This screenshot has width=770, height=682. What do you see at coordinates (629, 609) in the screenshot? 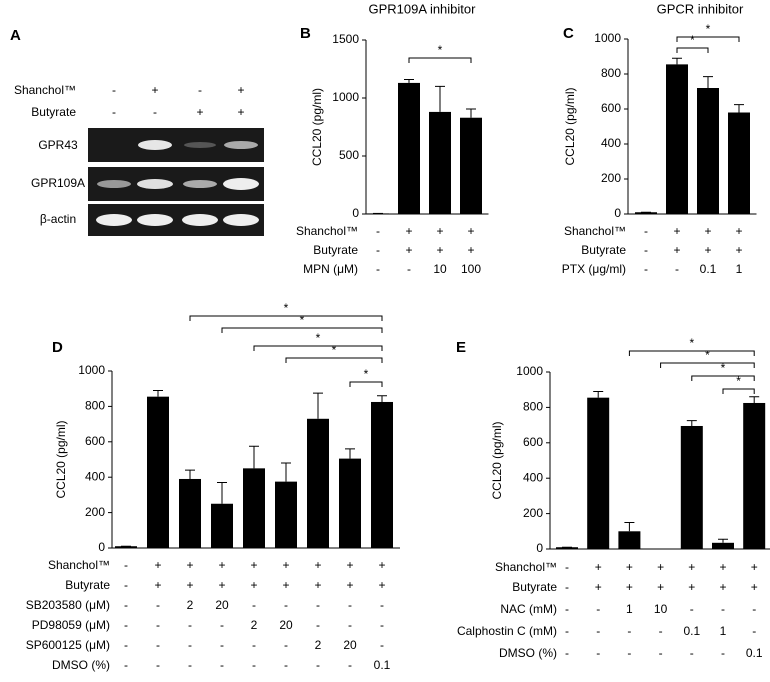
I see `treatment-mark: 1` at bounding box center [629, 609].